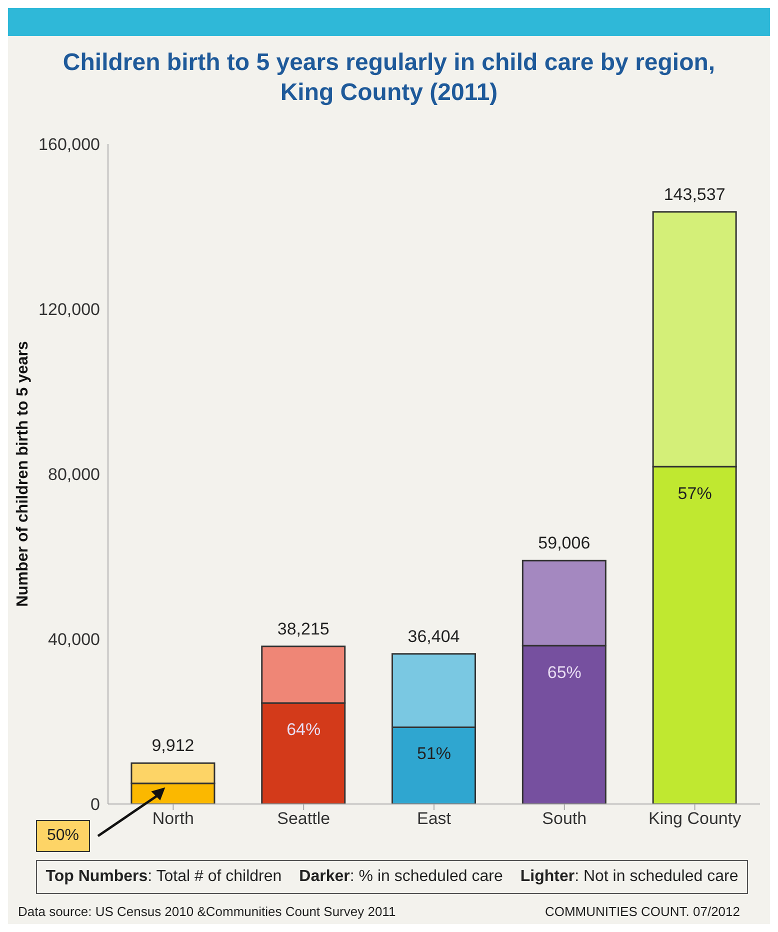 The width and height of the screenshot is (778, 932). What do you see at coordinates (74, 474) in the screenshot?
I see `y-tick-label: 80,000` at bounding box center [74, 474].